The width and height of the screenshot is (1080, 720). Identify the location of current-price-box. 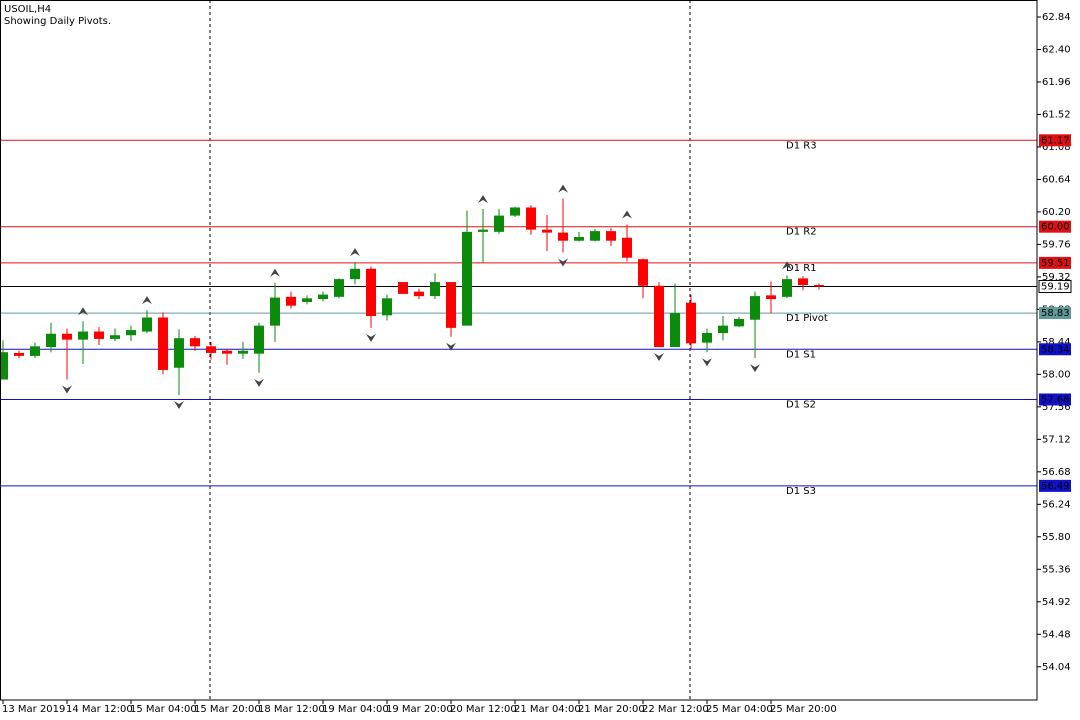
(1055, 286).